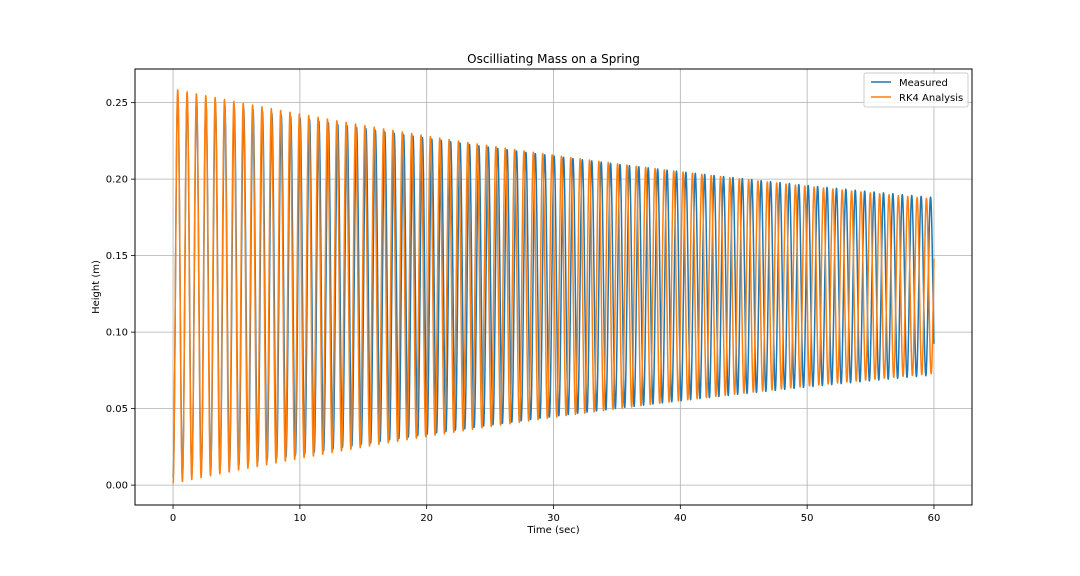  Describe the element at coordinates (299, 518) in the screenshot. I see `x-tick-label: 10` at that location.